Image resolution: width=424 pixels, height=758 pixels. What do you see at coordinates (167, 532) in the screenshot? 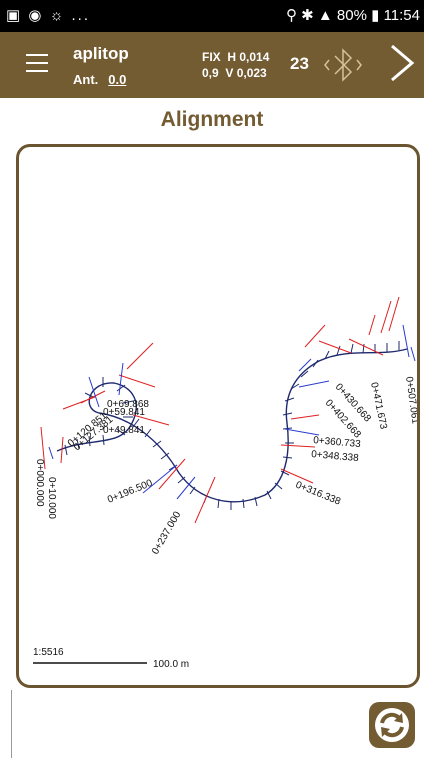
I see `station-label: 0+237.000` at bounding box center [167, 532].